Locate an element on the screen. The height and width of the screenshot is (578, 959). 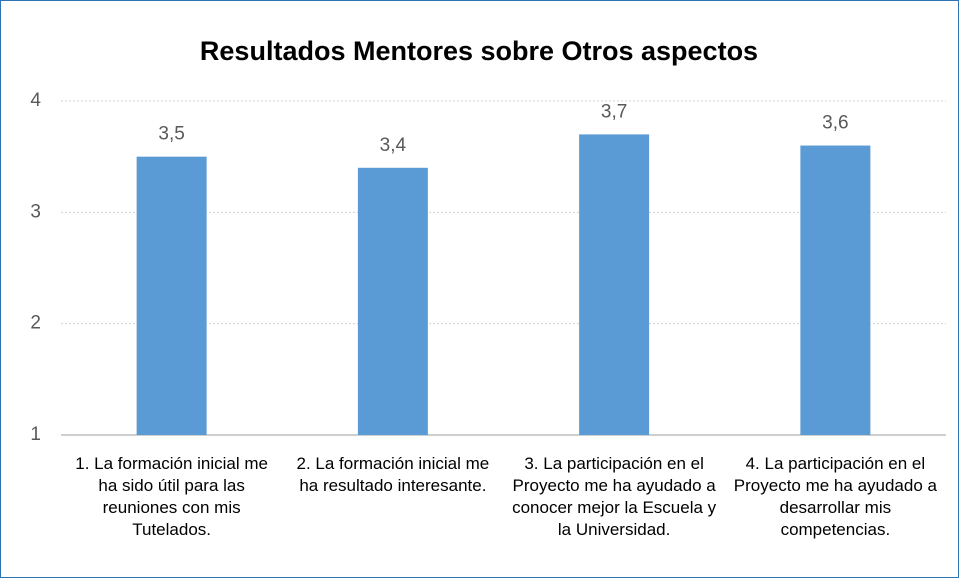
value-label: 3,5 is located at coordinates (171, 134).